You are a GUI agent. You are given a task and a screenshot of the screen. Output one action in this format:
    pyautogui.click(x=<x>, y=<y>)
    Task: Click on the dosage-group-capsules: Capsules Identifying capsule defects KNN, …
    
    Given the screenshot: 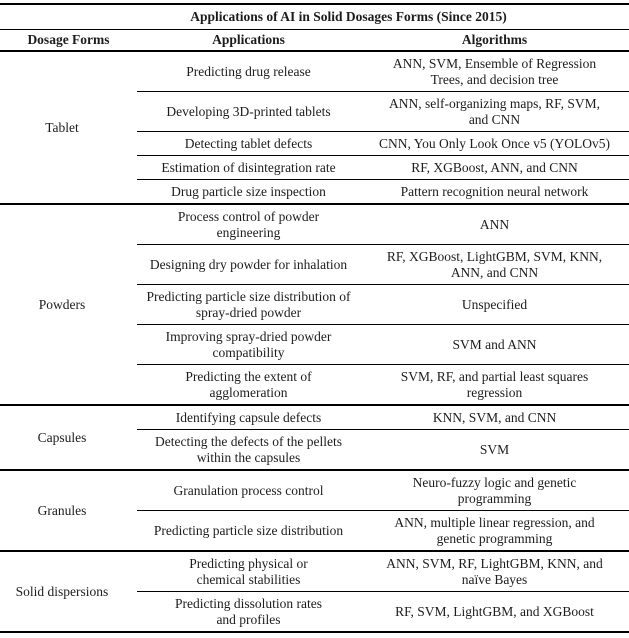 What is the action you would take?
    pyautogui.click(x=314, y=437)
    